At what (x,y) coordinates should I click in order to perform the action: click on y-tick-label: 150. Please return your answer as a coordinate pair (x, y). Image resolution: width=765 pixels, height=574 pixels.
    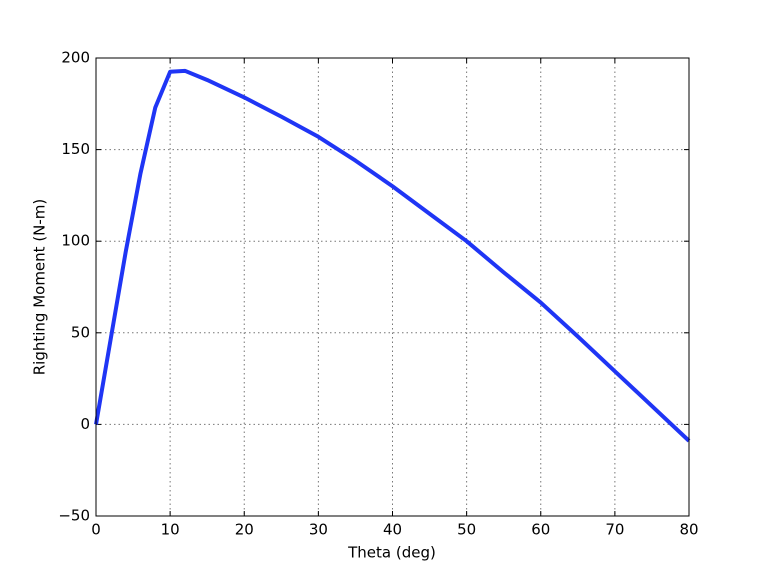
    Looking at the image, I should click on (75, 149).